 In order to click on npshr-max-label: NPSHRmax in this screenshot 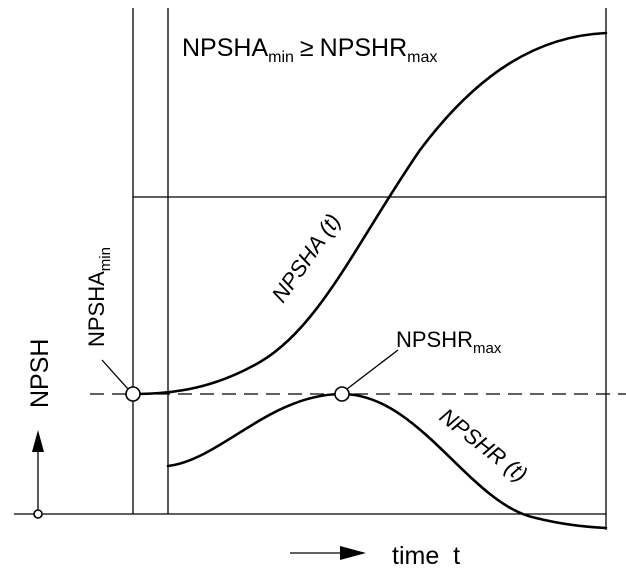, I will do `click(449, 342)`.